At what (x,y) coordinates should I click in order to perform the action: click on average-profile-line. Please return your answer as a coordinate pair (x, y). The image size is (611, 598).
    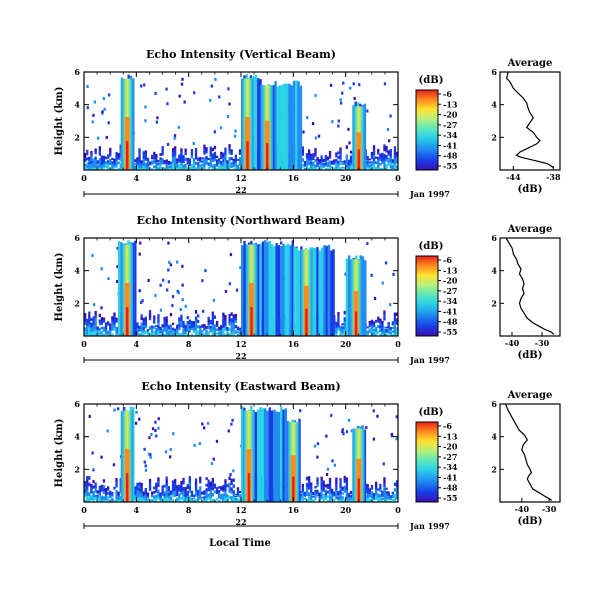
    Looking at the image, I should click on (530, 286).